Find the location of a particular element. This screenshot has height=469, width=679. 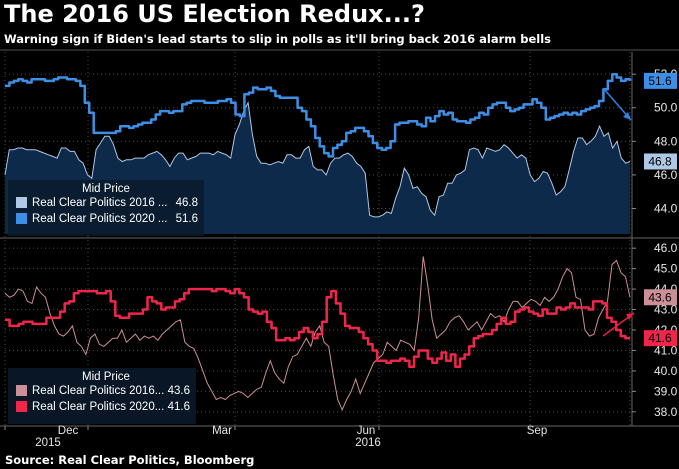

y-tick-label: 38.0 is located at coordinates (666, 412).